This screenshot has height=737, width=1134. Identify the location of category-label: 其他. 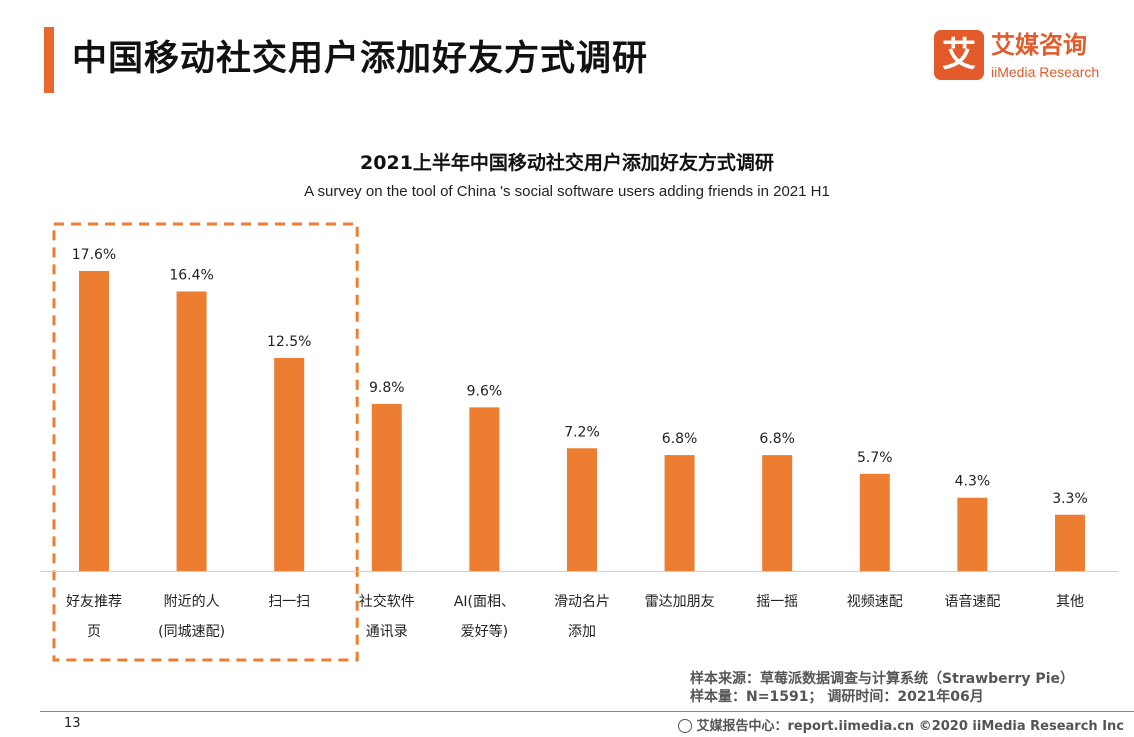
(1070, 602).